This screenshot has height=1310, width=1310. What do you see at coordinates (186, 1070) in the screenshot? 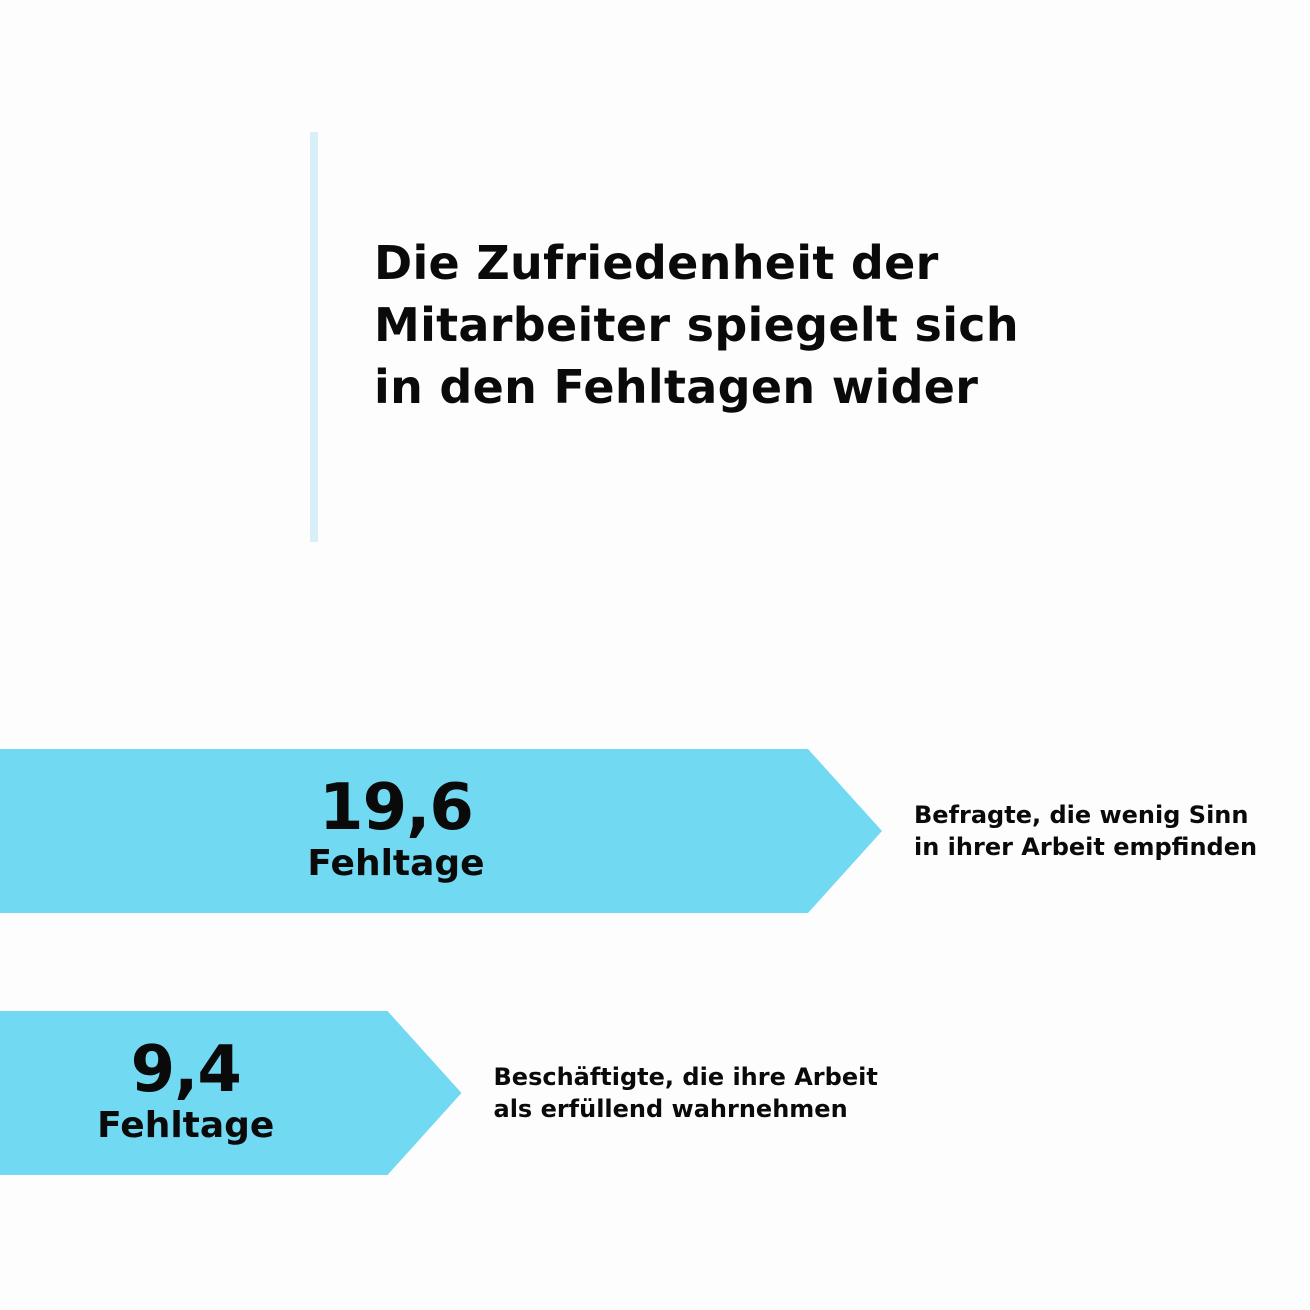
I see `bar-value-label-2: 9,4` at bounding box center [186, 1070].